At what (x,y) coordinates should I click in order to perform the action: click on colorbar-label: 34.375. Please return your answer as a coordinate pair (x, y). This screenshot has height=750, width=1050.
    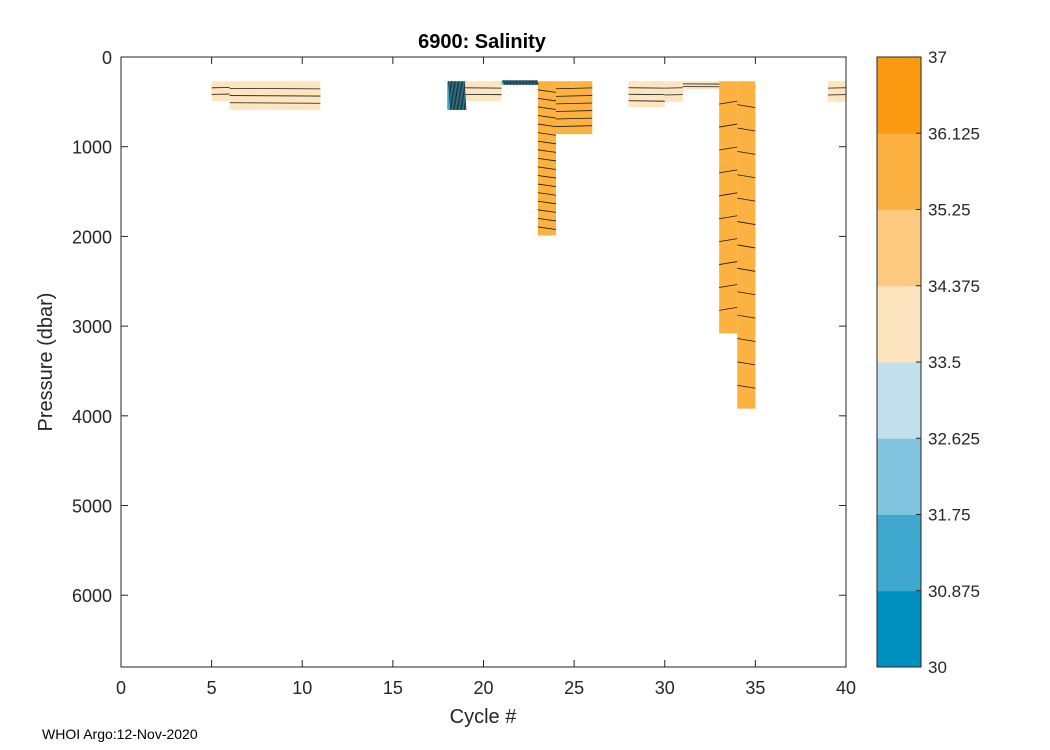
    Looking at the image, I should click on (954, 286).